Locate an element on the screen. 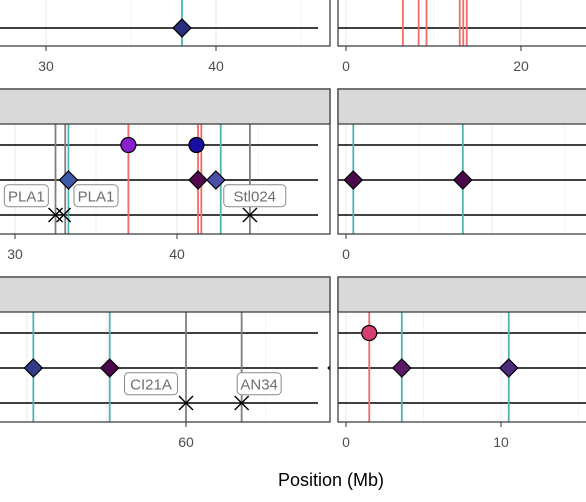 This screenshot has width=586, height=502. panel-row1-right: 0 20 is located at coordinates (461, 37).